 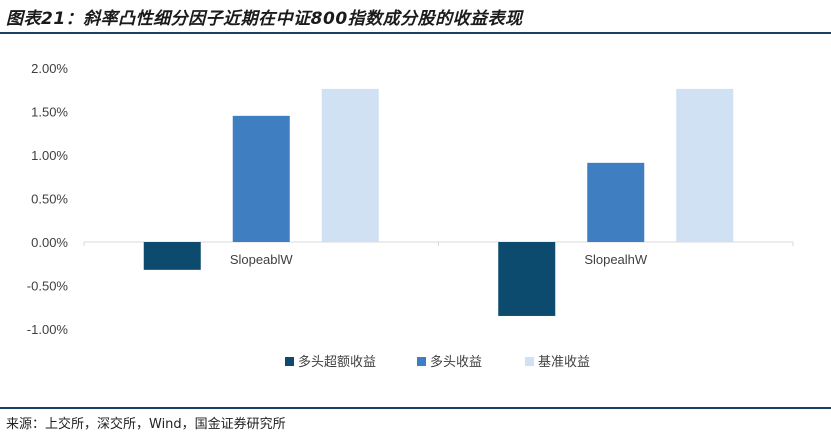 I want to click on legend-label: 多头收益, so click(x=456, y=362).